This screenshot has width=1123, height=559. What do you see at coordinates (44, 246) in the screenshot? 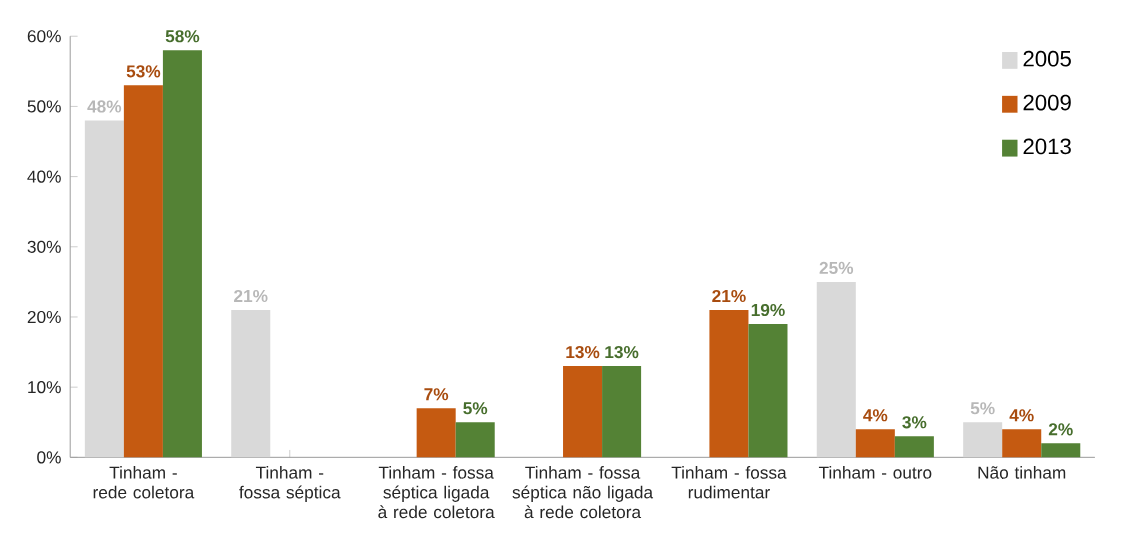
I see `y-tick-label: 30%` at bounding box center [44, 246].